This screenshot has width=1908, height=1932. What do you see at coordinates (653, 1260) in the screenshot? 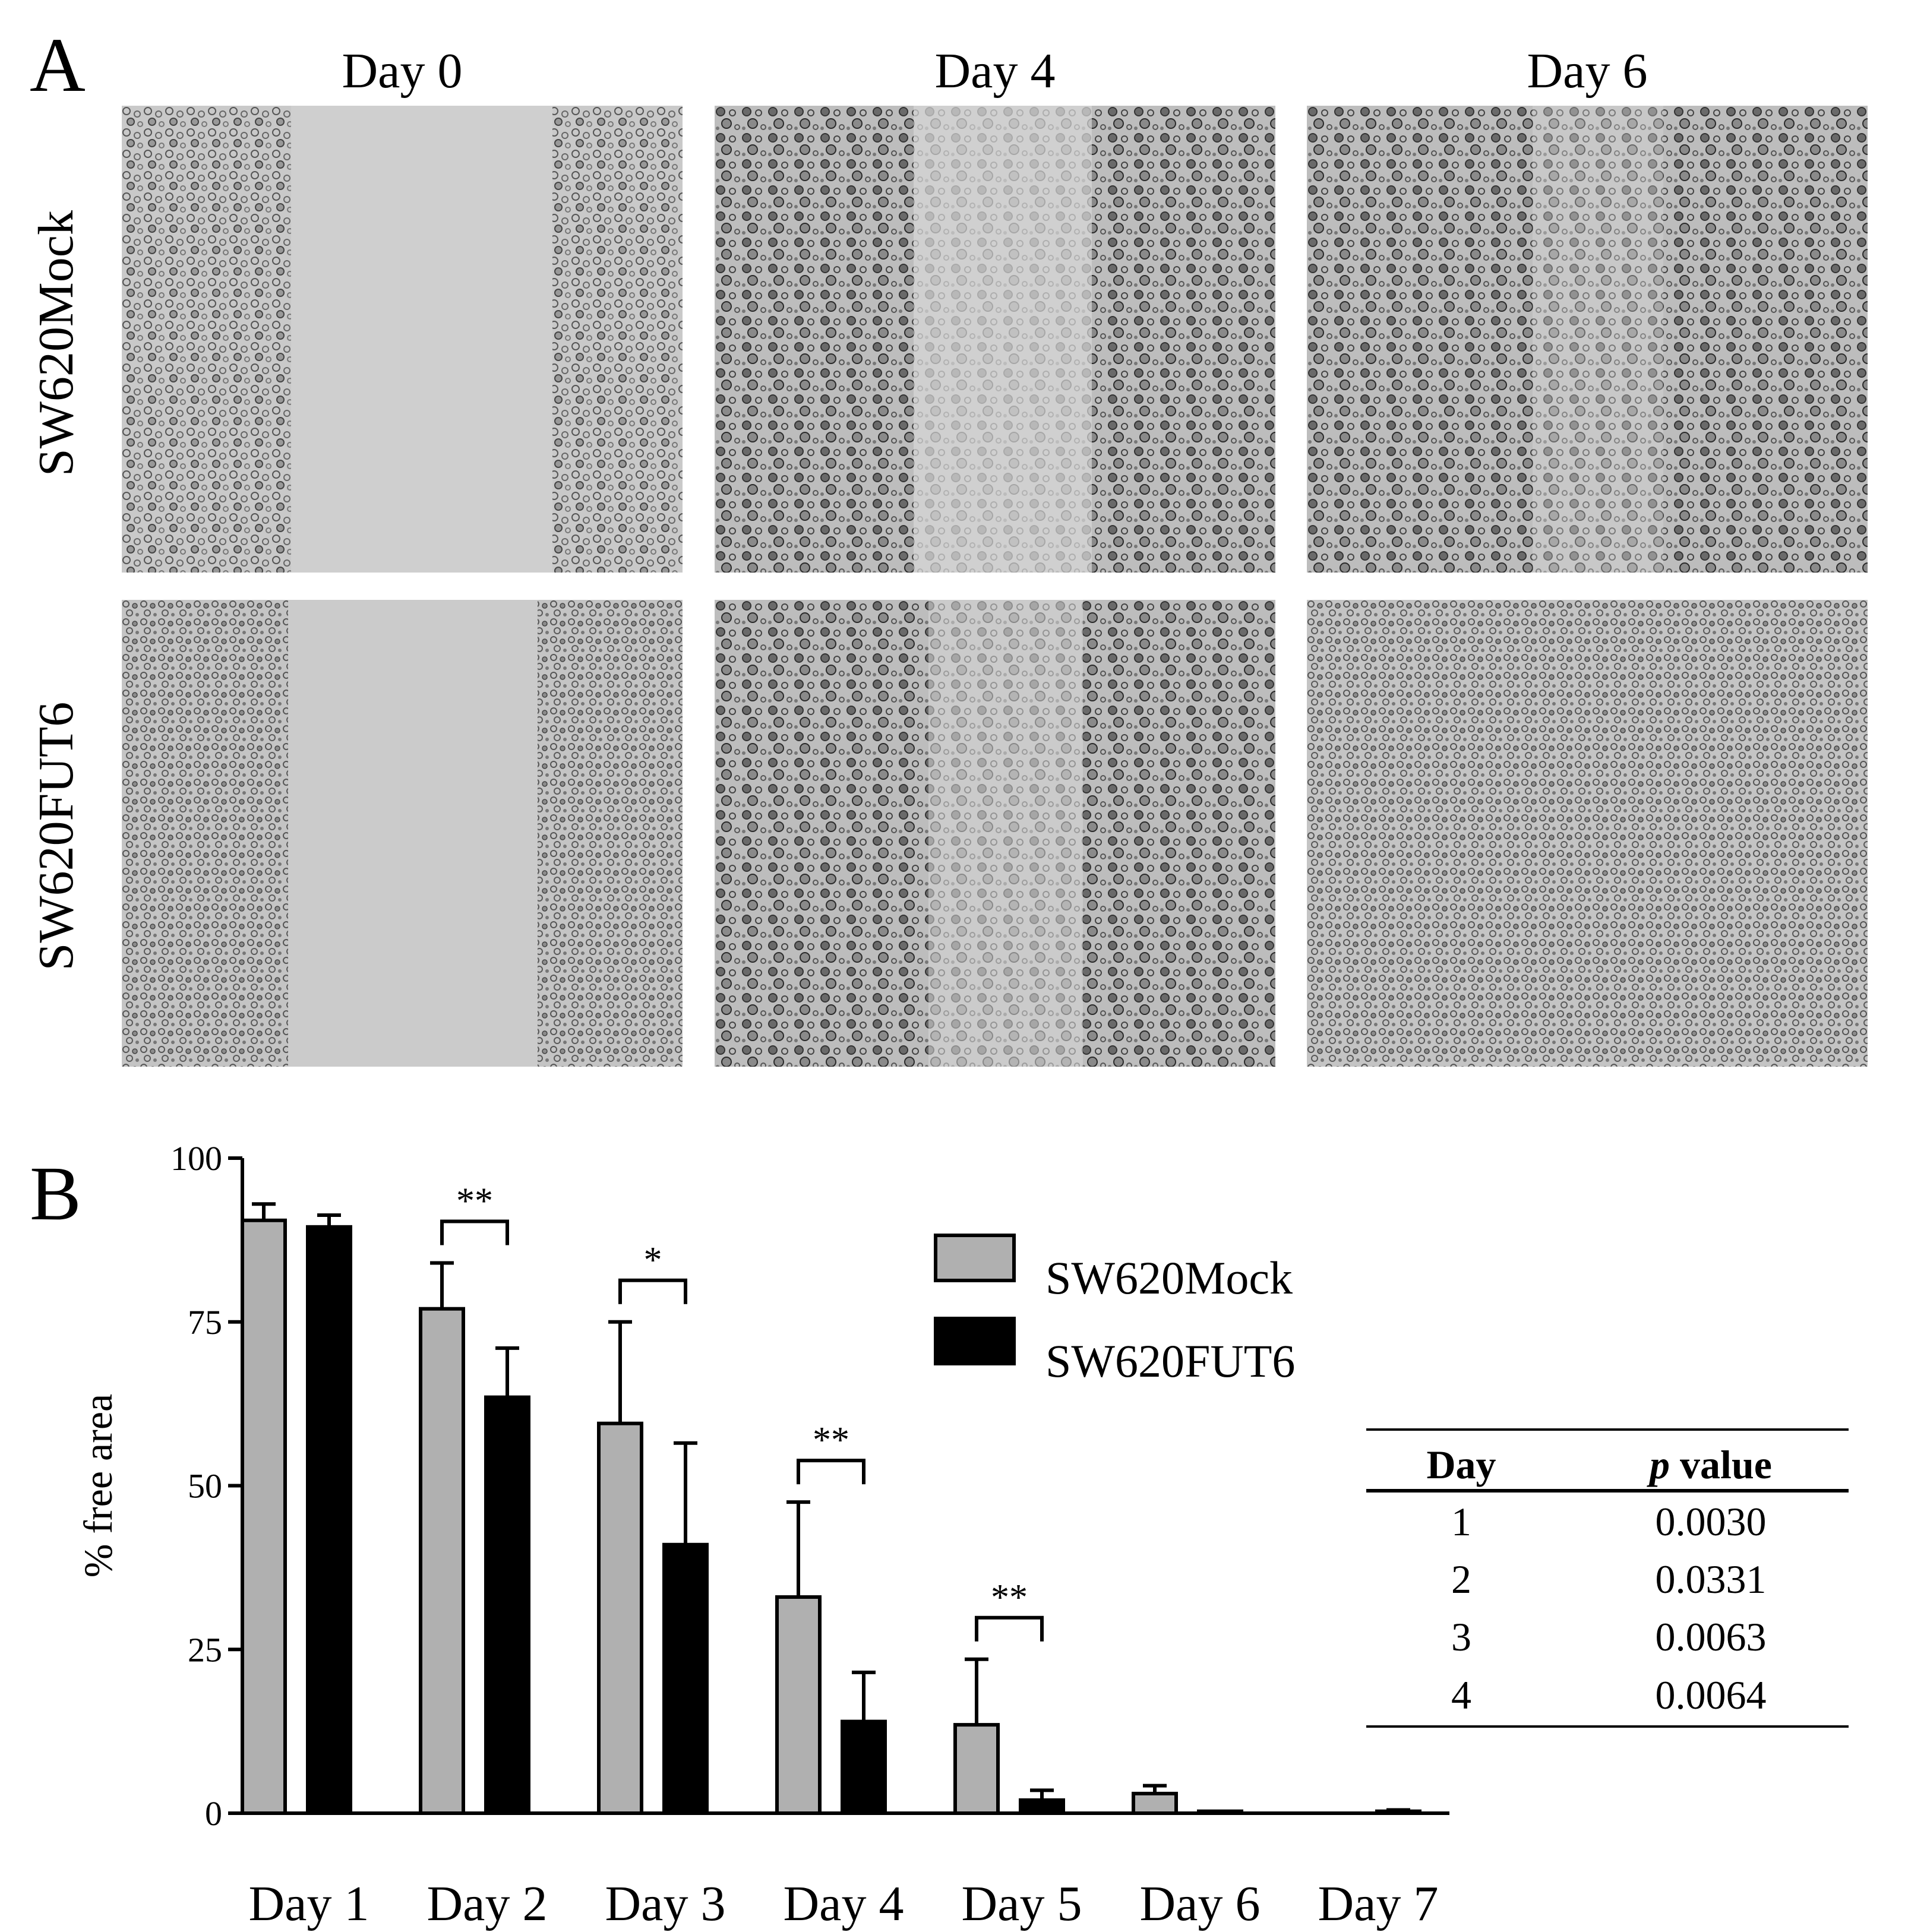
I see `significance-label: *` at bounding box center [653, 1260].